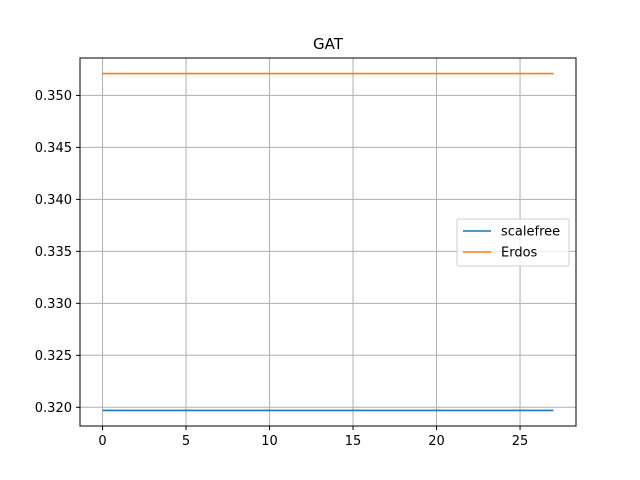  I want to click on x-axis: 0 5 10 15 20 25, so click(313, 437).